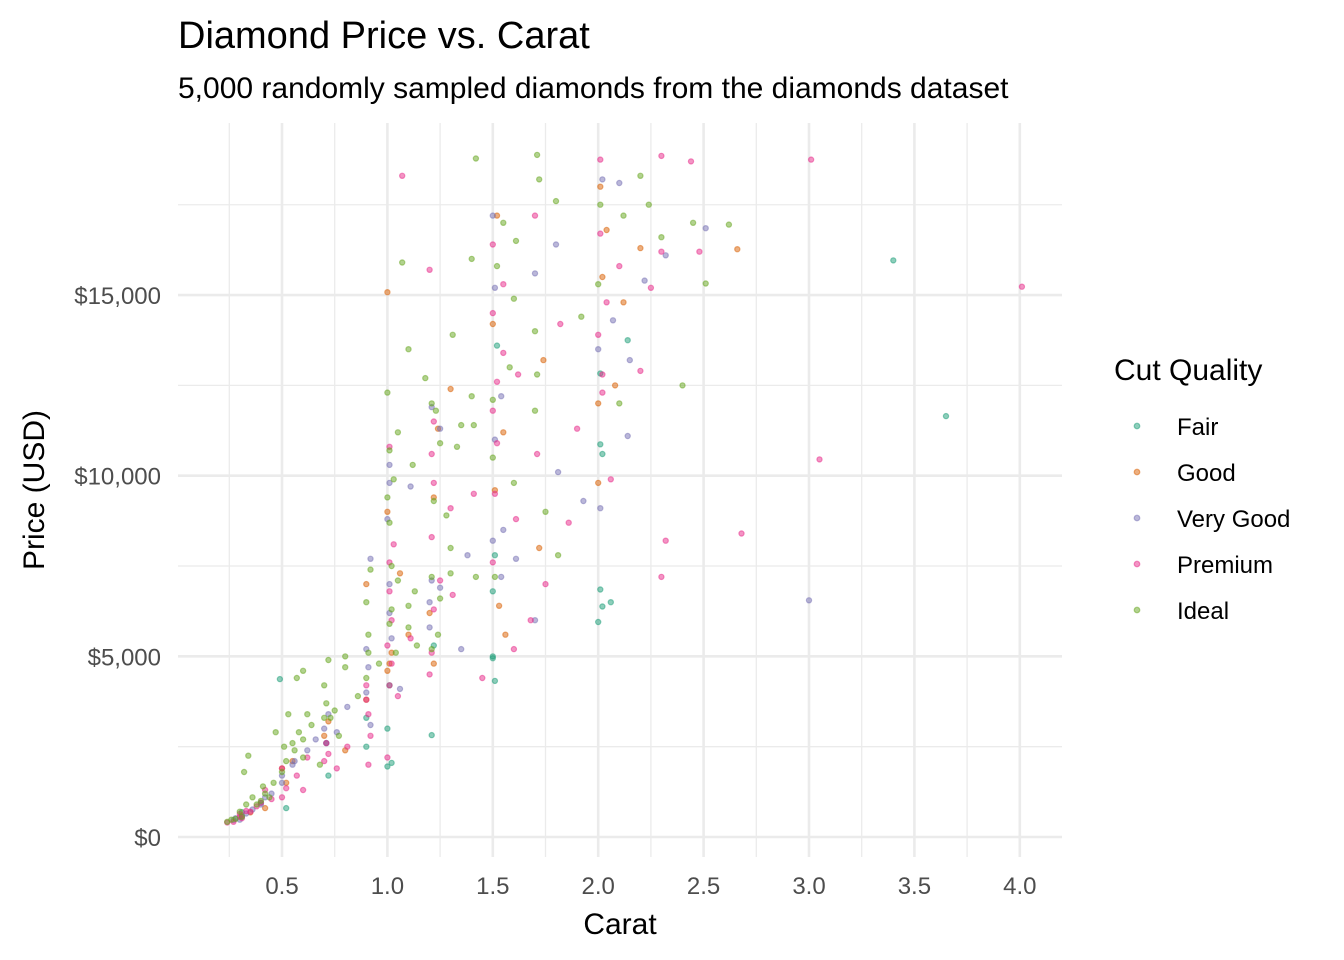  Describe the element at coordinates (650, 886) in the screenshot. I see `x-axis-tick-labels: 0.5 1.0 1.5 2.0 2.5 3.0 3.5 4.0` at that location.